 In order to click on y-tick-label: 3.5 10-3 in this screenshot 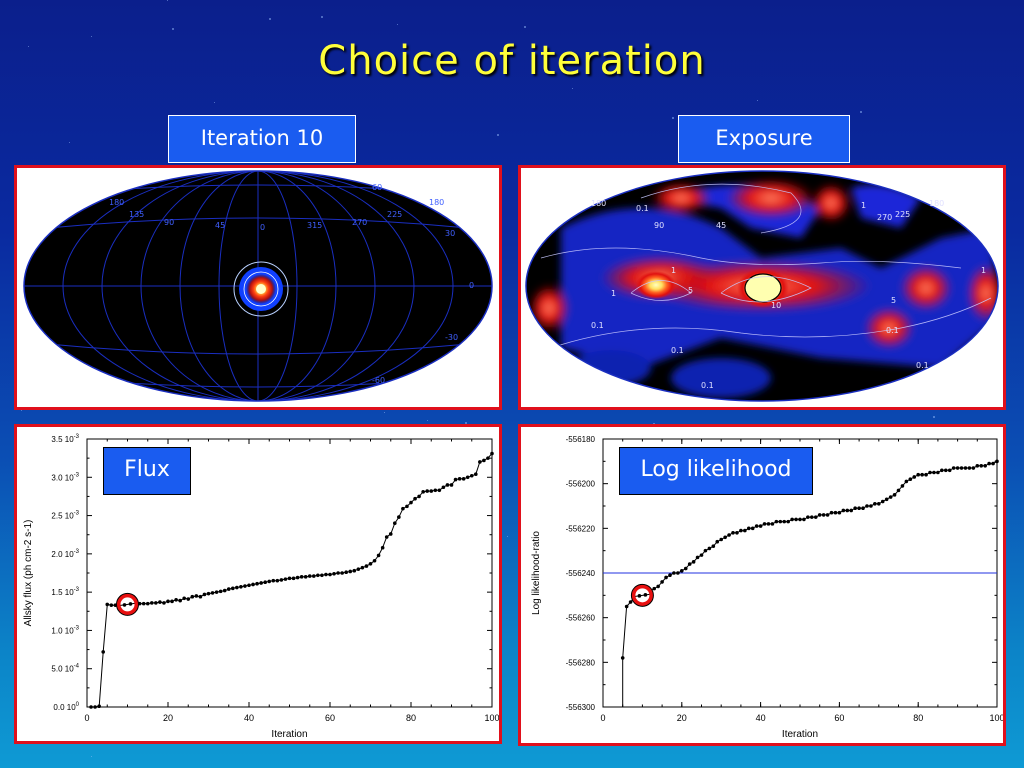, I will do `click(65, 439)`.